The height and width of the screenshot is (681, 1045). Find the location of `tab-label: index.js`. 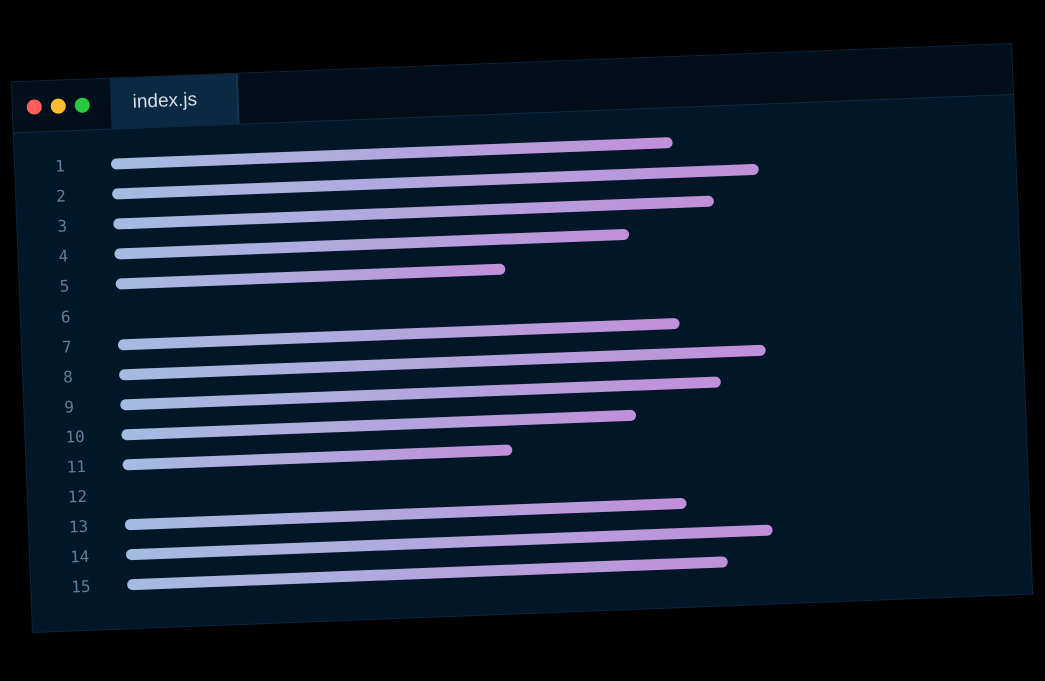

tab-label: index.js is located at coordinates (165, 101).